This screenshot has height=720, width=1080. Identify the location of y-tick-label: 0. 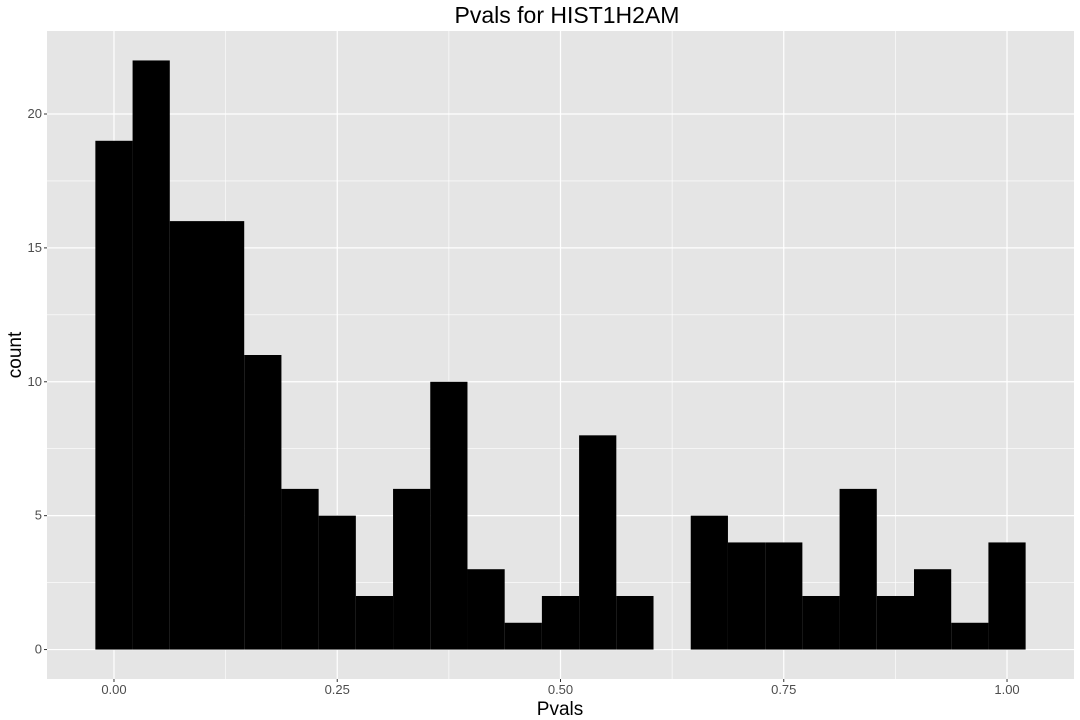
(38, 649).